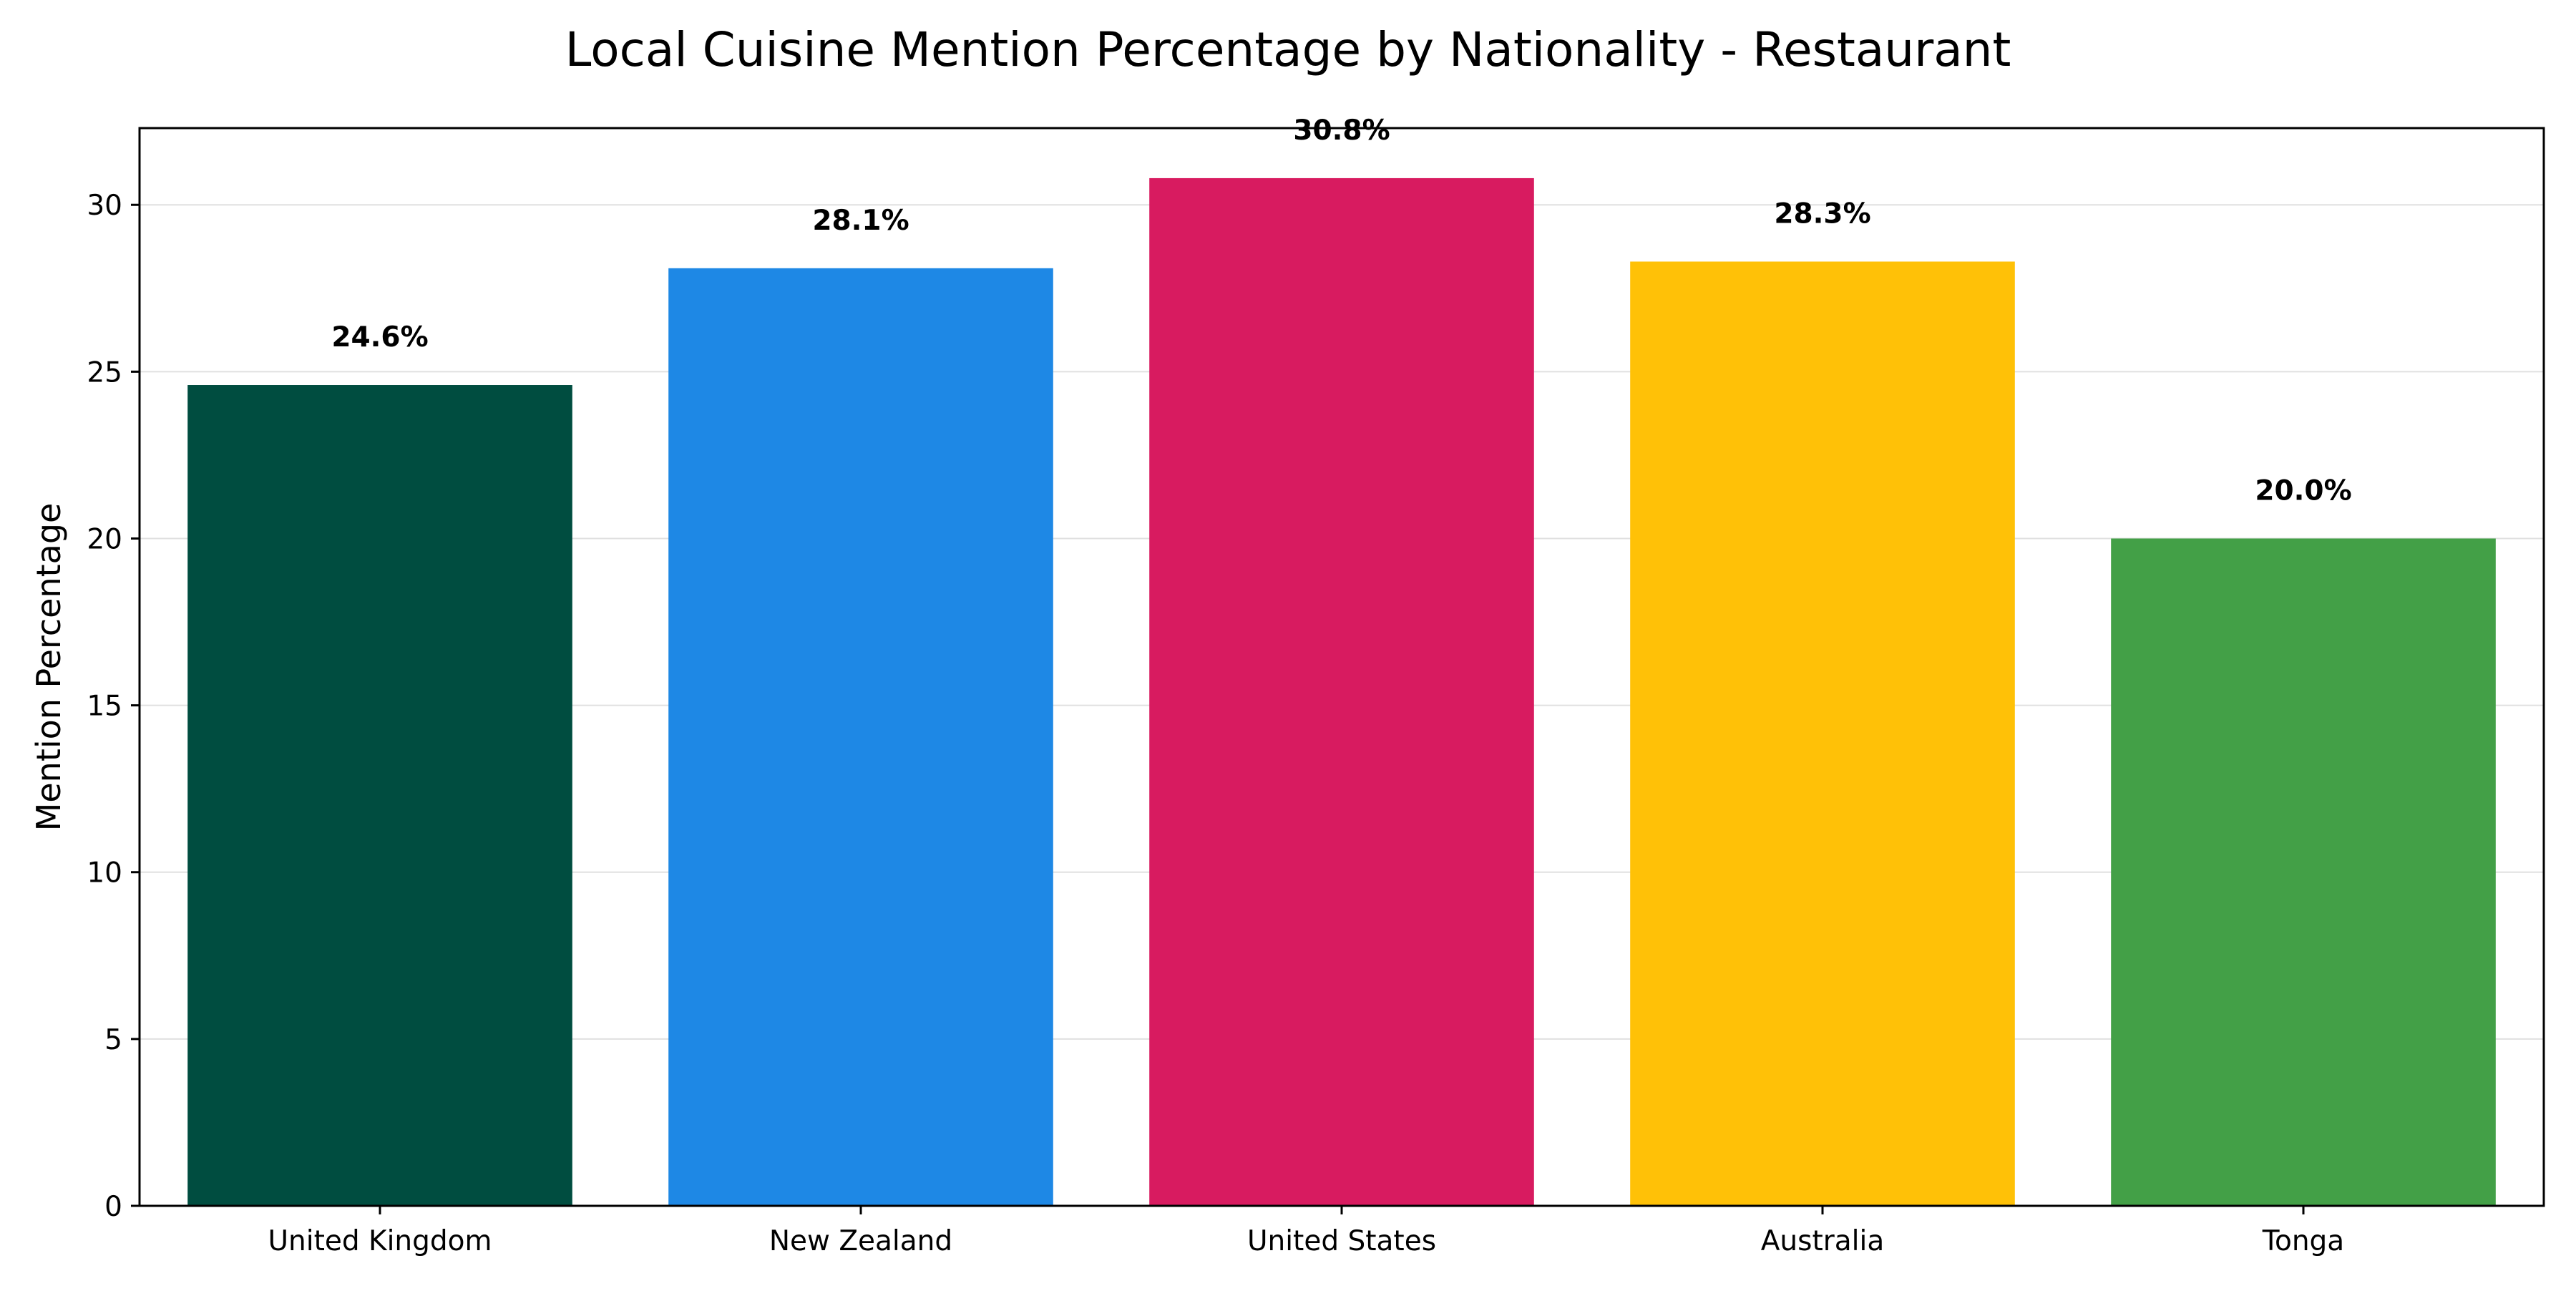 This screenshot has height=1291, width=2576. I want to click on bar-value-label: 30.8%, so click(1341, 131).